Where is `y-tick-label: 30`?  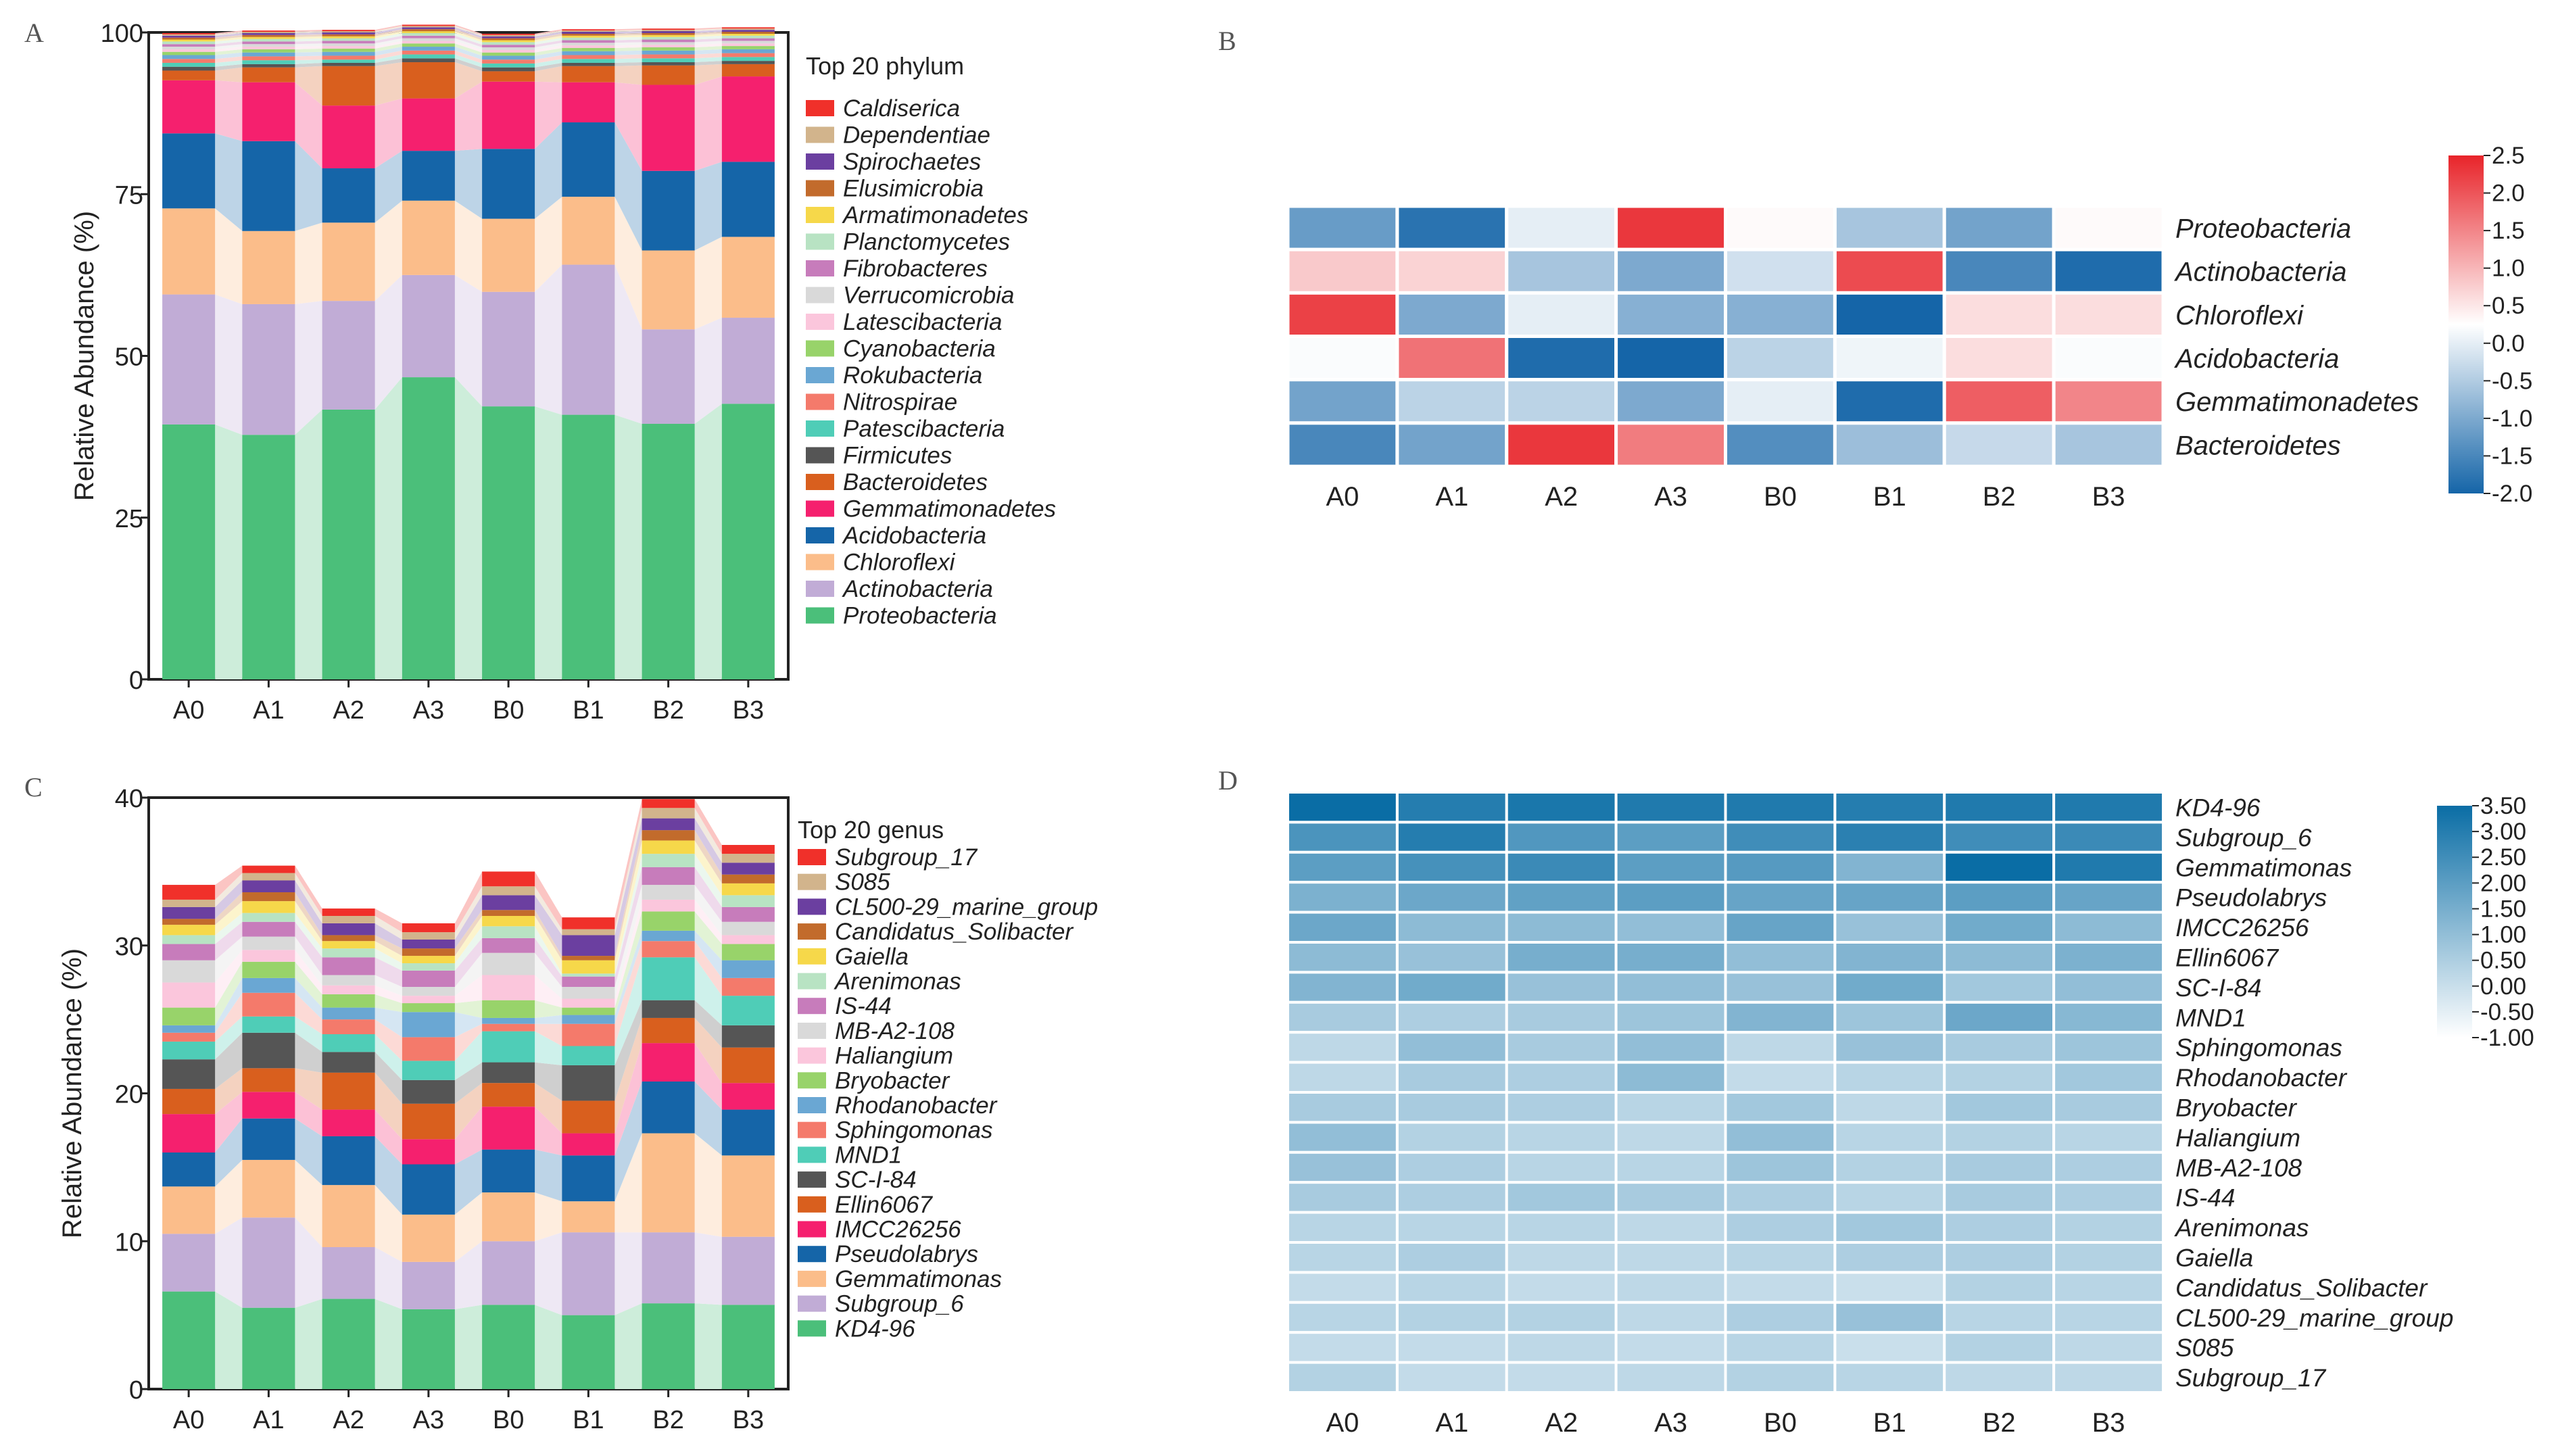
y-tick-label: 30 is located at coordinates (129, 947).